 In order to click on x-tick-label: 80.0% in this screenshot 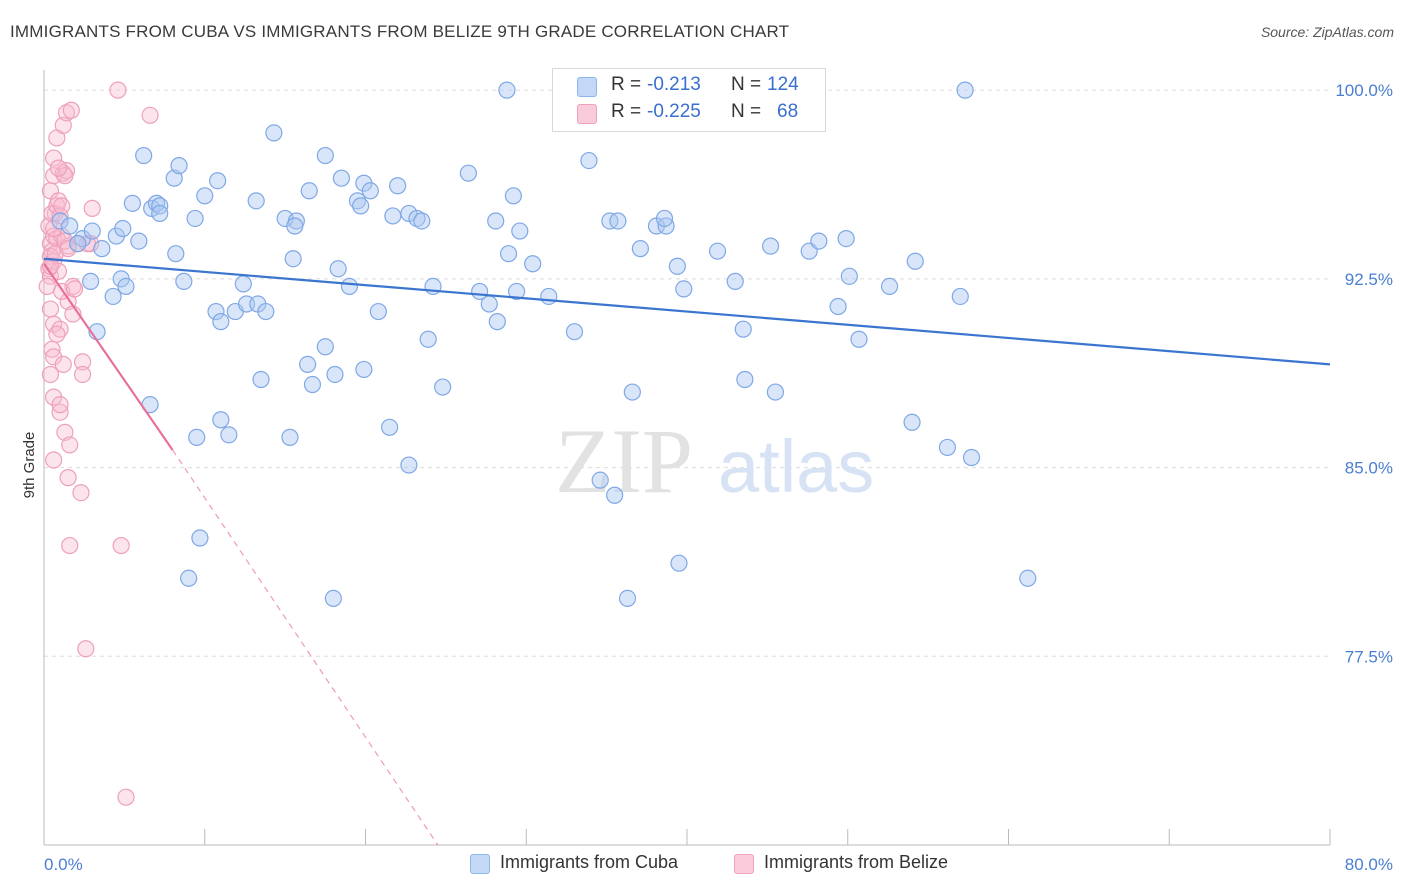, I will do `click(1369, 864)`.